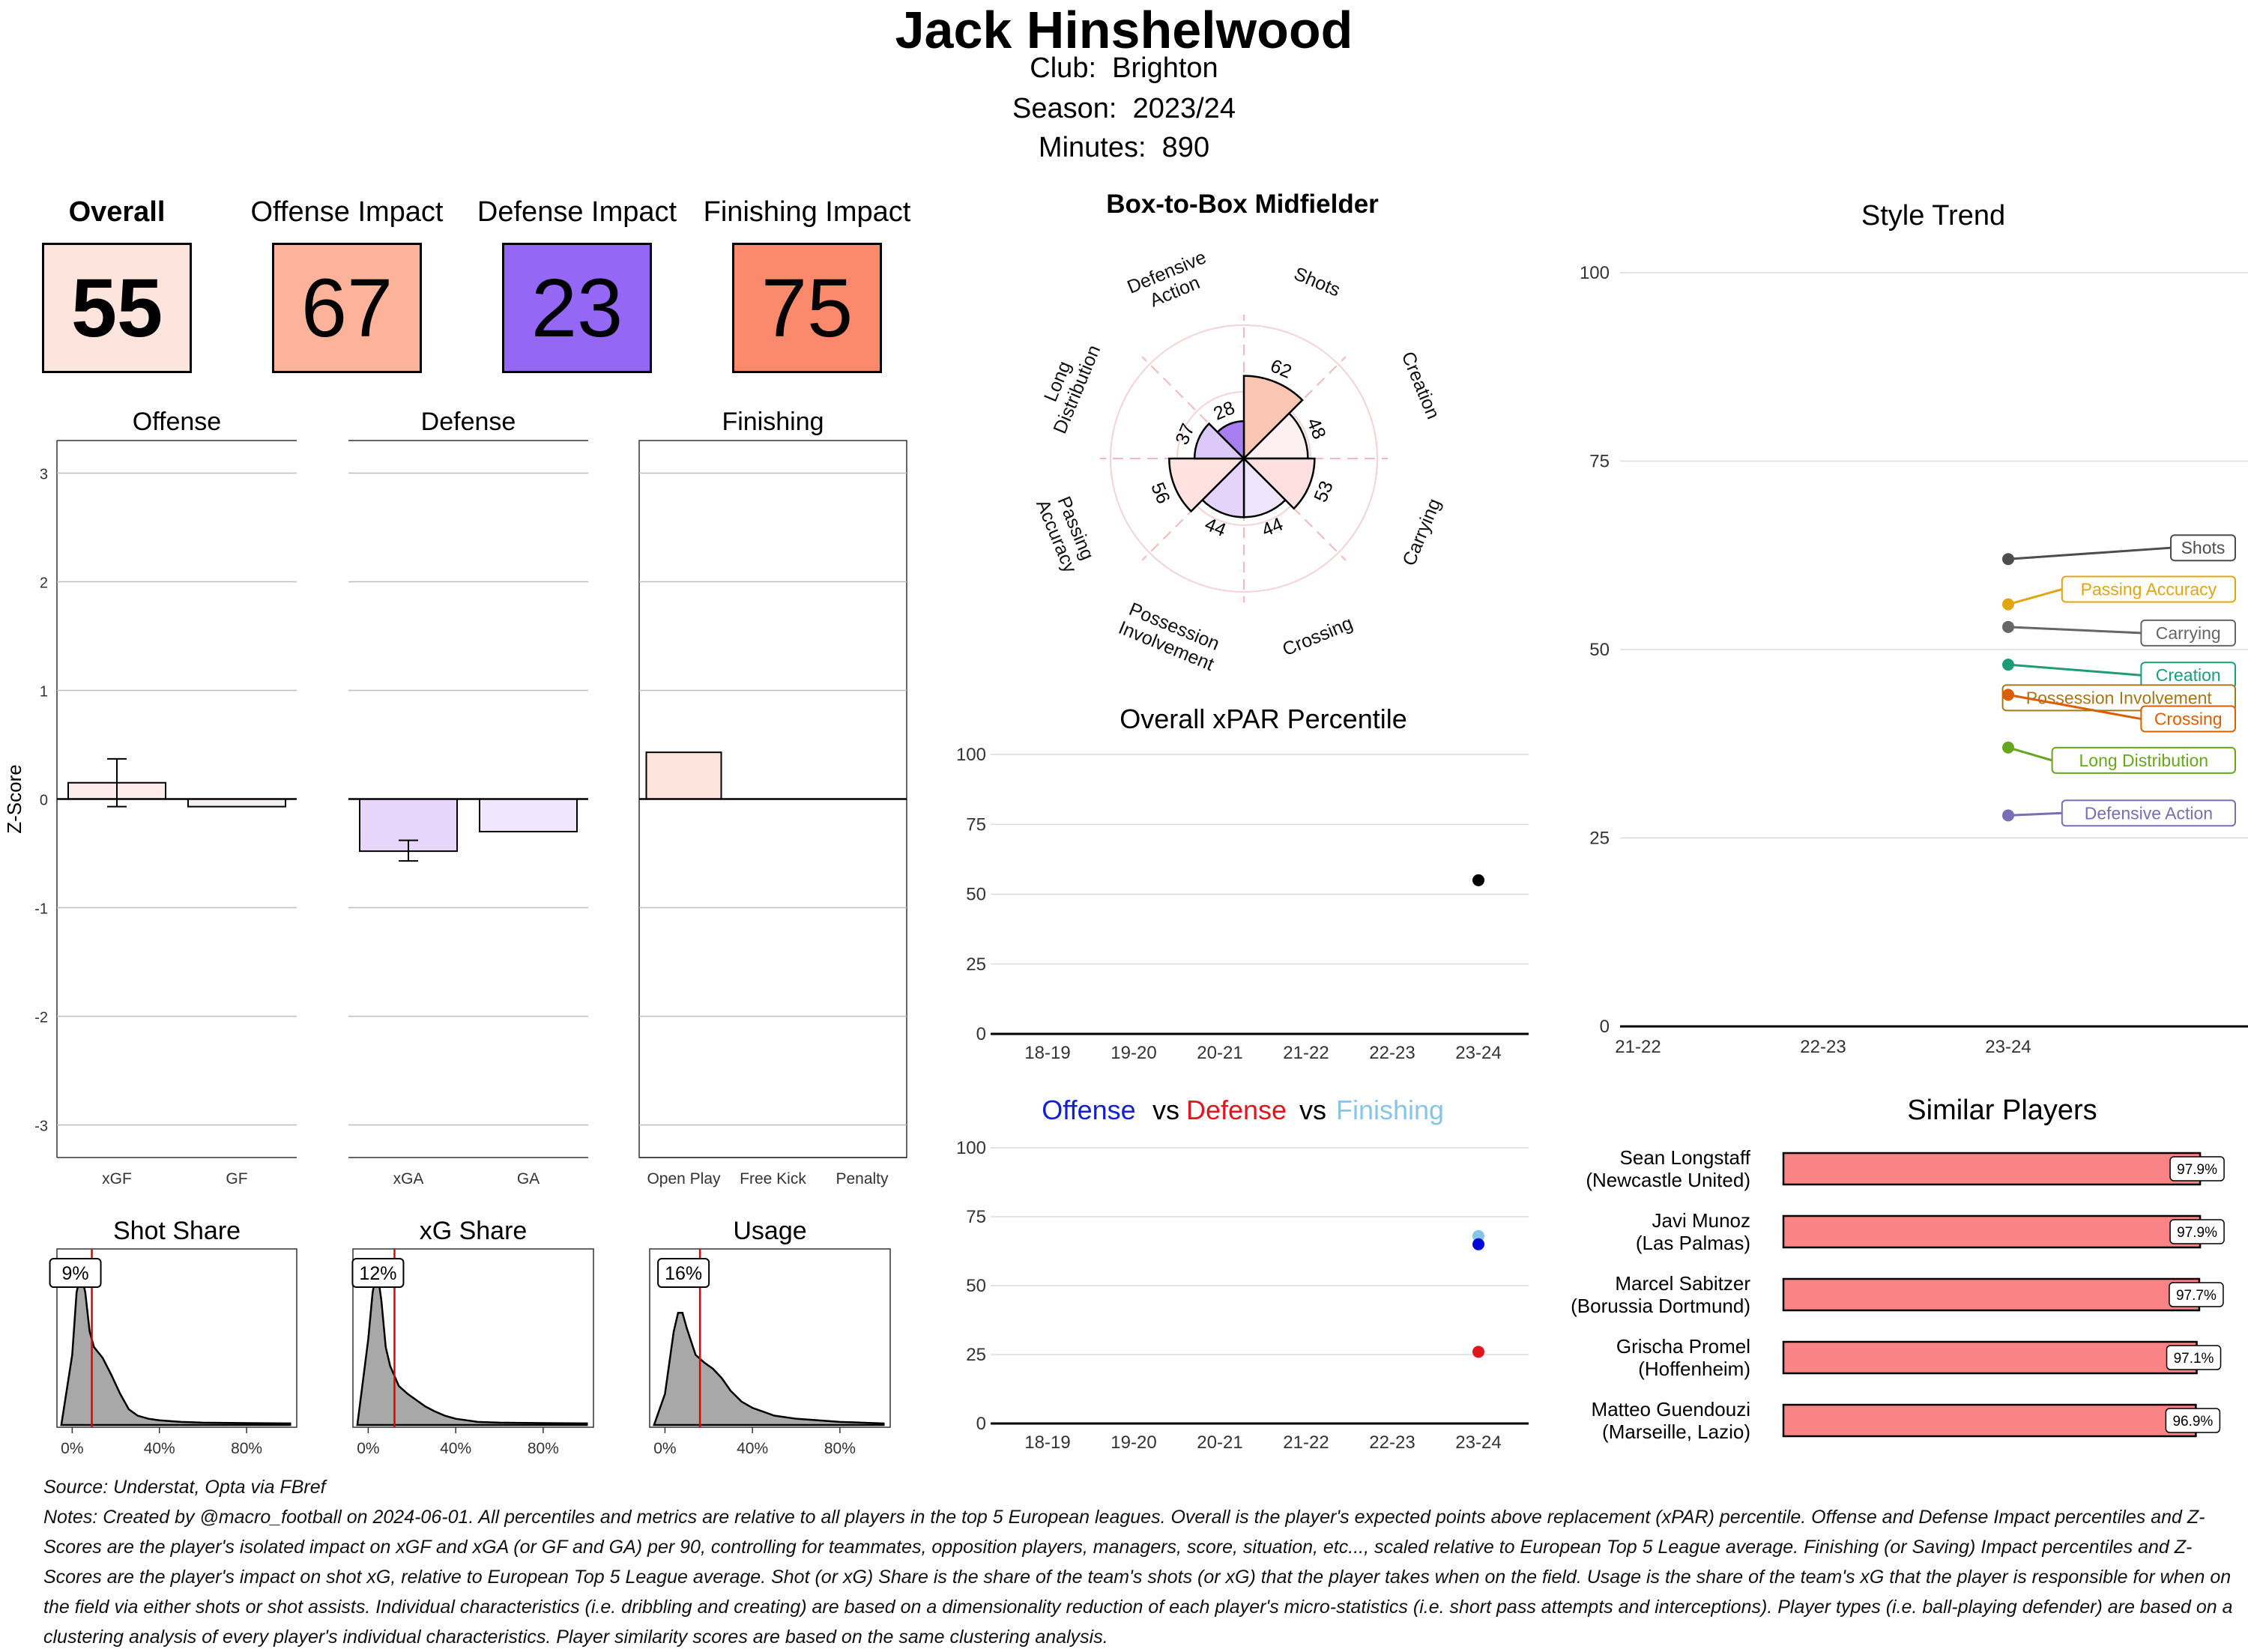  I want to click on zscore-category-label: xGF, so click(117, 1178).